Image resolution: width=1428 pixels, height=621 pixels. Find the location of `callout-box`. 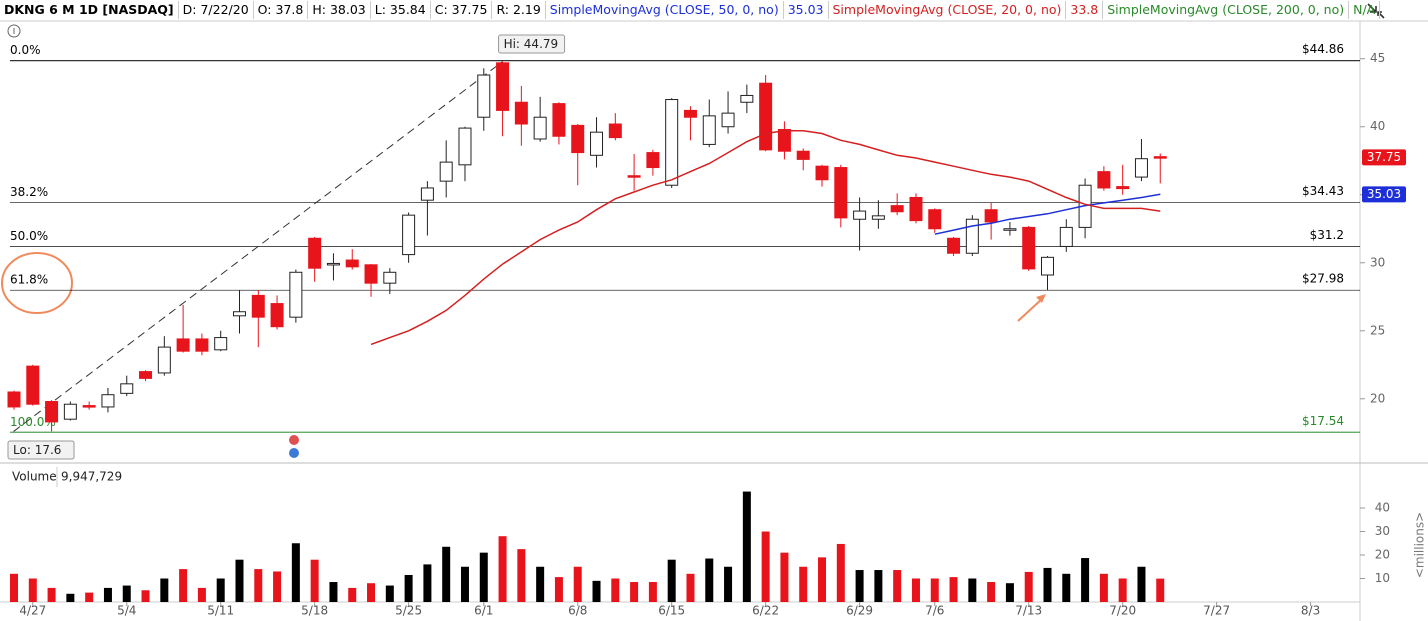

callout-box is located at coordinates (41, 450).